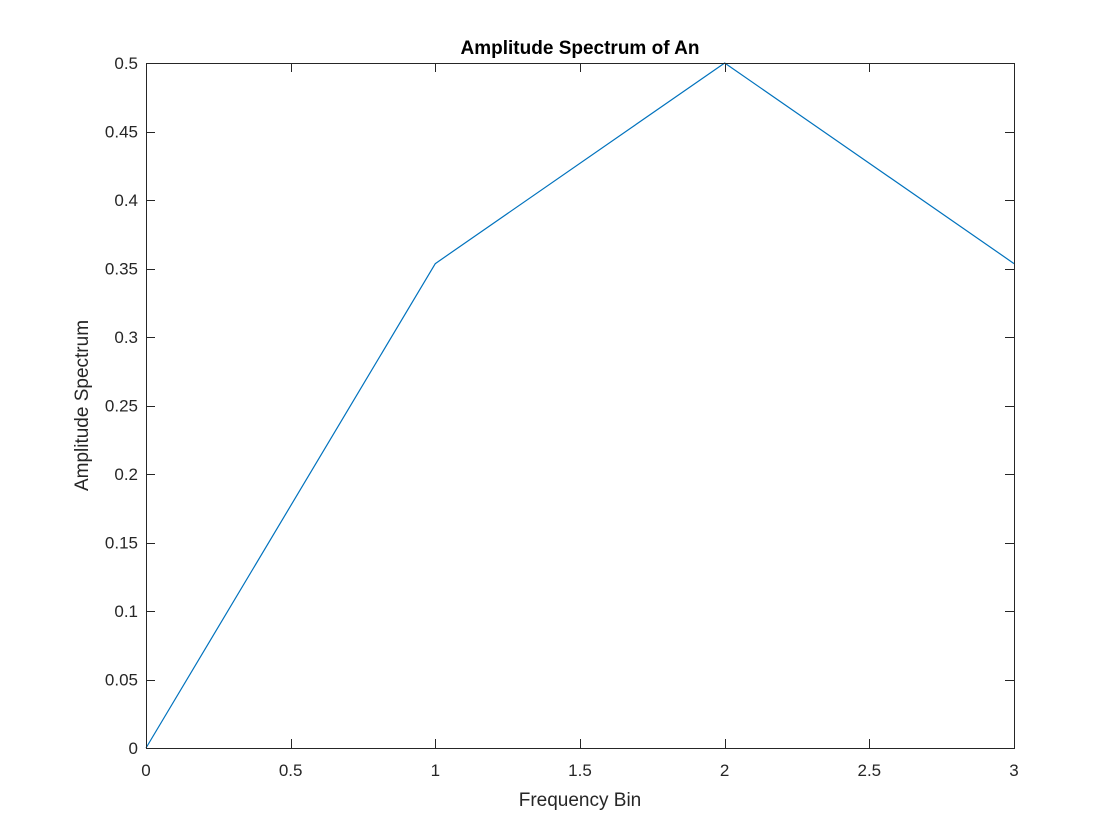 Image resolution: width=1120 pixels, height=840 pixels. What do you see at coordinates (121, 132) in the screenshot?
I see `y-tick-label: 0.45` at bounding box center [121, 132].